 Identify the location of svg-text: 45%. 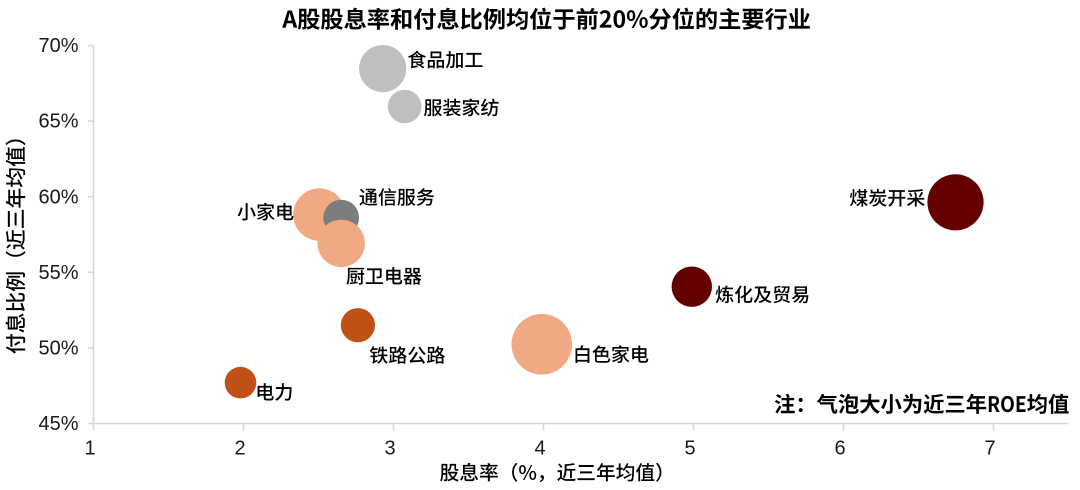
(58, 424).